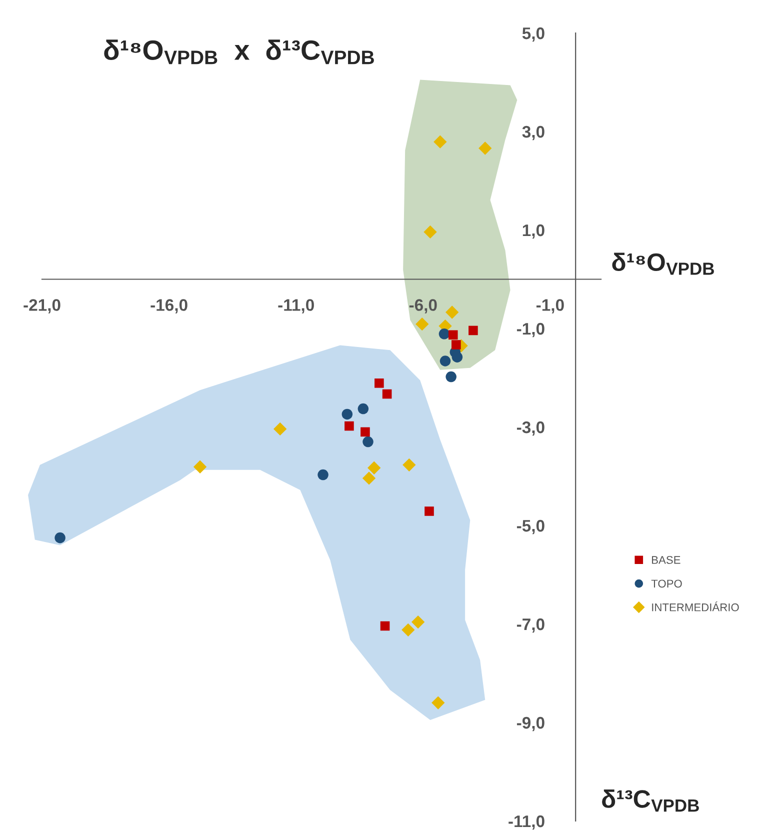 The width and height of the screenshot is (770, 832). What do you see at coordinates (550, 306) in the screenshot?
I see `x-tick-label: -1,0` at bounding box center [550, 306].